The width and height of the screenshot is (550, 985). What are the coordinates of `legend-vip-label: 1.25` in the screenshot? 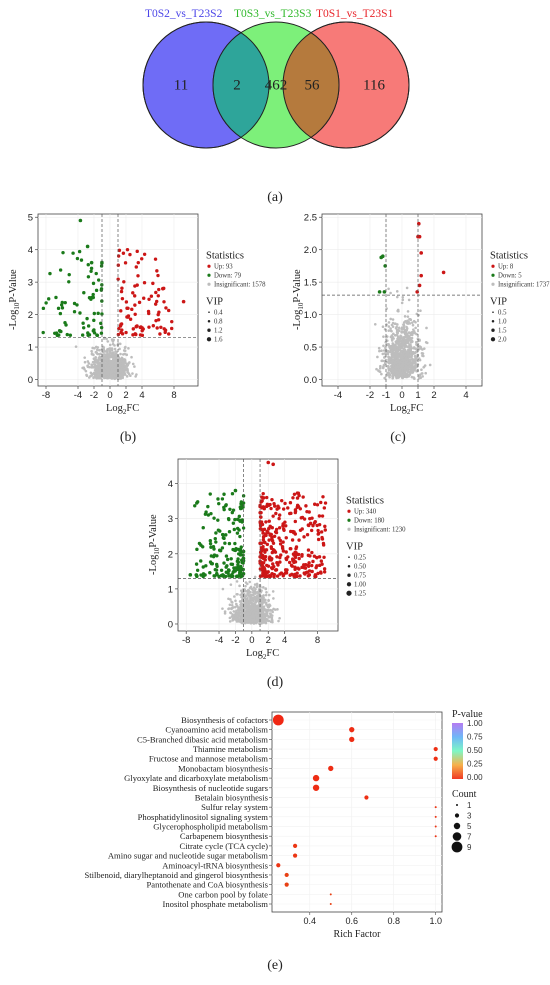 It's located at (360, 594).